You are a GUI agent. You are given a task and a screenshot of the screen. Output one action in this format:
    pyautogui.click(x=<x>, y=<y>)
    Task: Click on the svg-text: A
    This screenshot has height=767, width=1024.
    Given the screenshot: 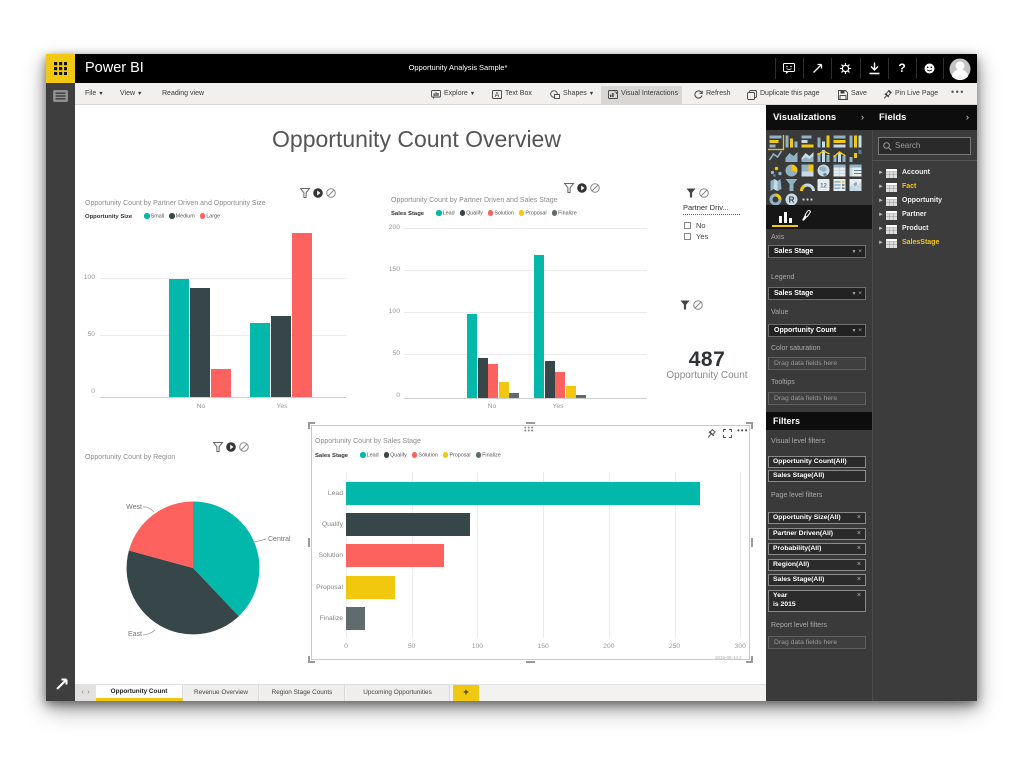 What is the action you would take?
    pyautogui.click(x=497, y=95)
    